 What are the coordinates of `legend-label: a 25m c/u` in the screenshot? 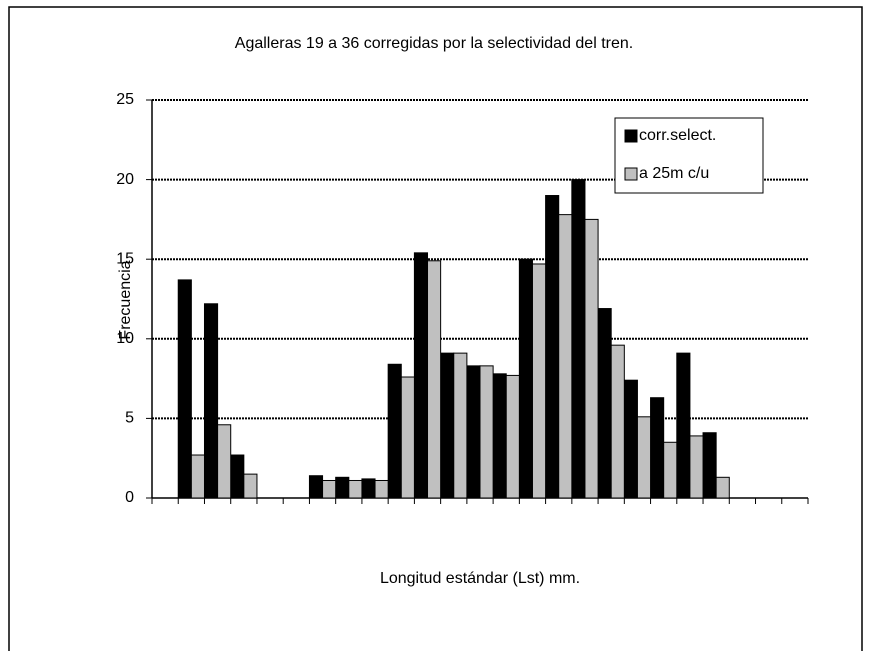 It's located at (674, 173).